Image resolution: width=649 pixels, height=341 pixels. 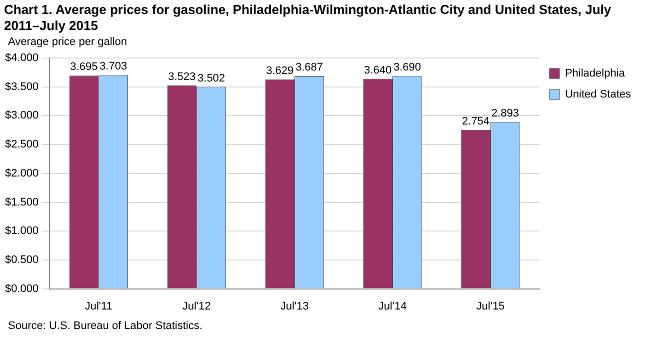 I want to click on y-tick-label: $2.500, so click(x=21, y=144).